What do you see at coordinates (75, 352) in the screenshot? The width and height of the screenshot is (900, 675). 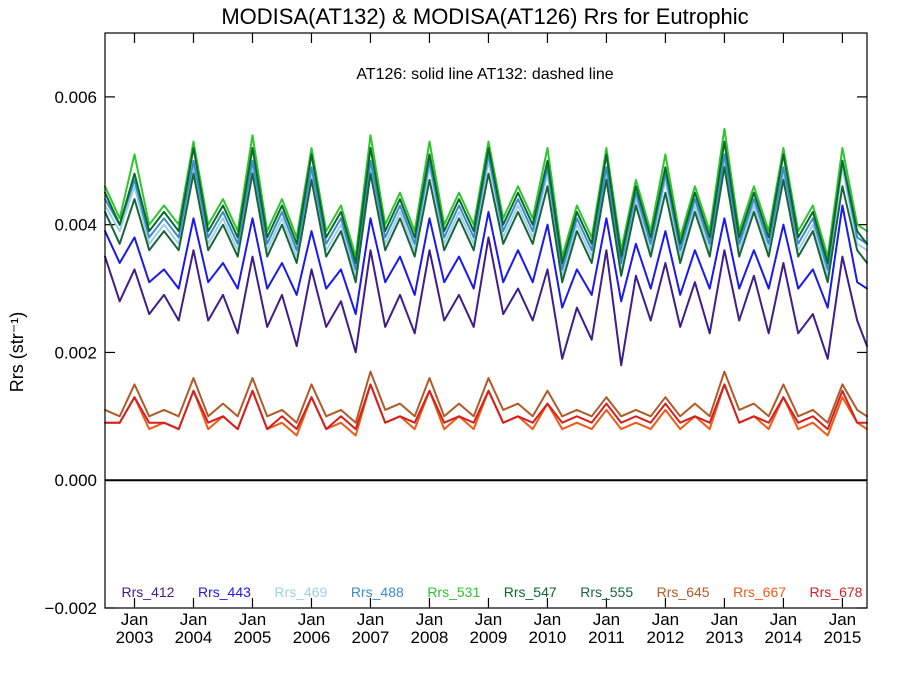 I see `y-tick-label: 0.002` at bounding box center [75, 352].